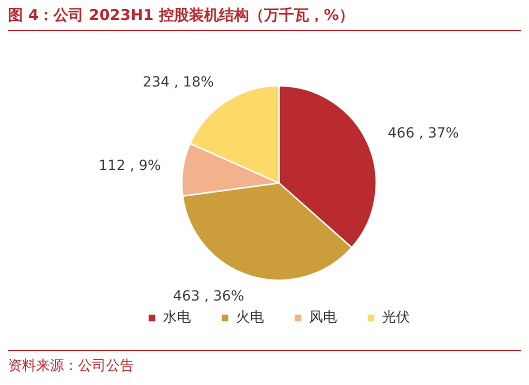 This screenshot has height=385, width=529. What do you see at coordinates (323, 318) in the screenshot?
I see `legend-label: 风电` at bounding box center [323, 318].